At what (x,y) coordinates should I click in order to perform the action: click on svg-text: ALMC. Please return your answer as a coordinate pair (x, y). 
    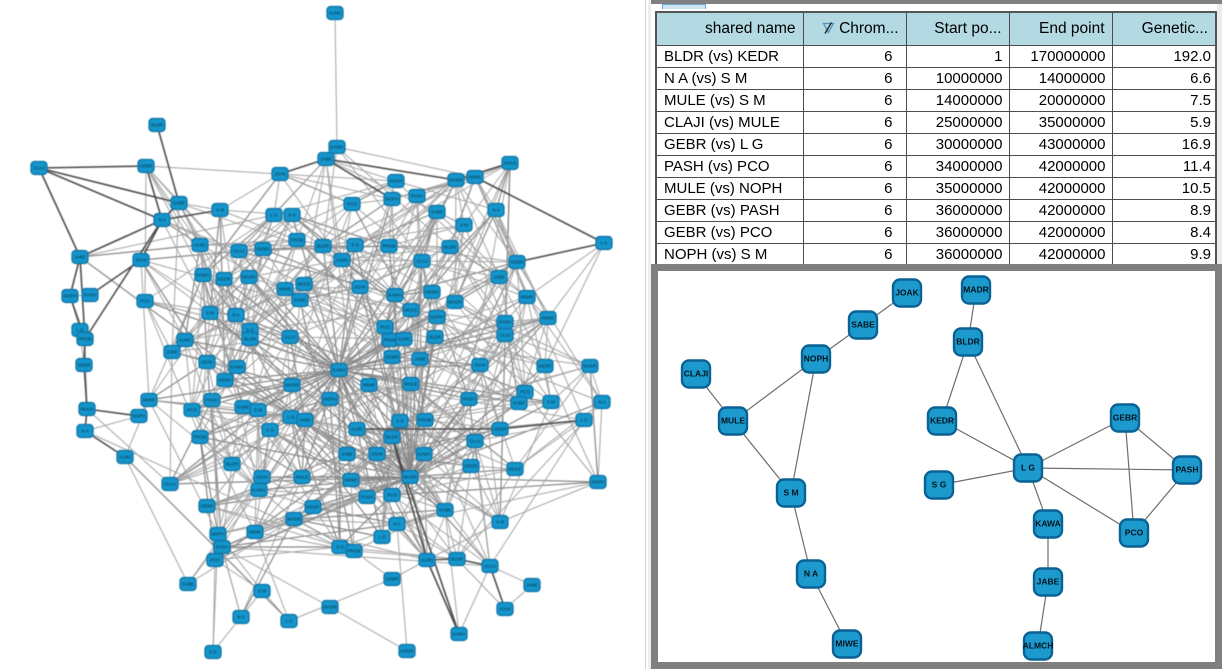
    Looking at the image, I should click on (125, 457).